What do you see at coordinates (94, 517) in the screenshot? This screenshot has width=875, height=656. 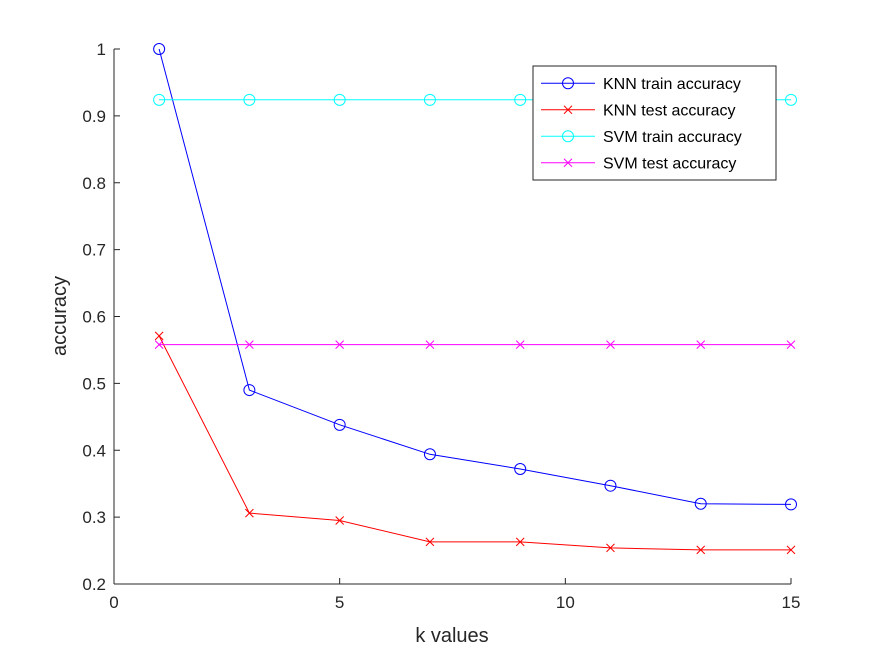 I see `y-tick-label: 0.3` at bounding box center [94, 517].